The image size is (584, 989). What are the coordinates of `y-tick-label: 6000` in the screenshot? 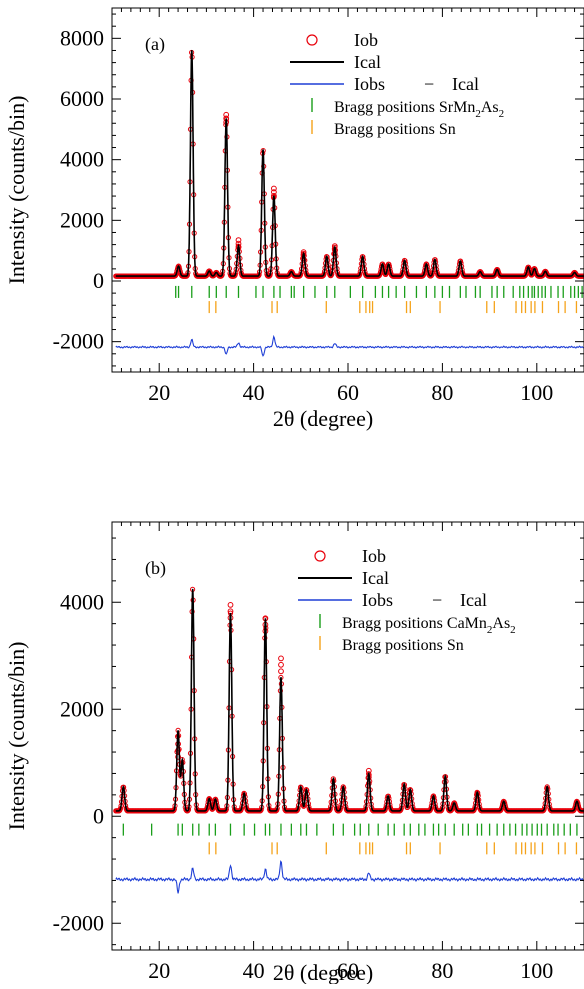 It's located at (82, 98).